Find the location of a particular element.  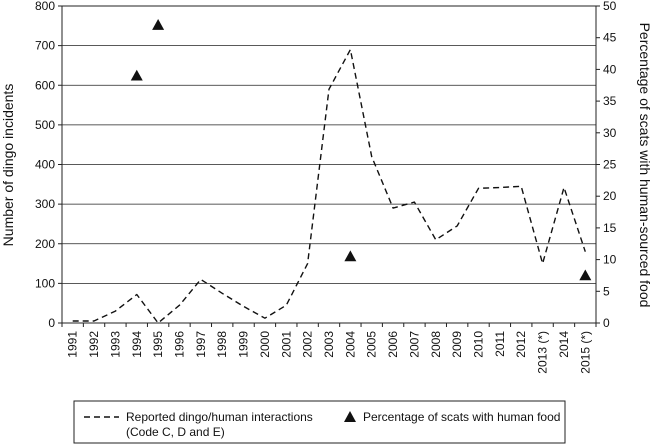

left-tick-label: 0 is located at coordinates (51, 323).